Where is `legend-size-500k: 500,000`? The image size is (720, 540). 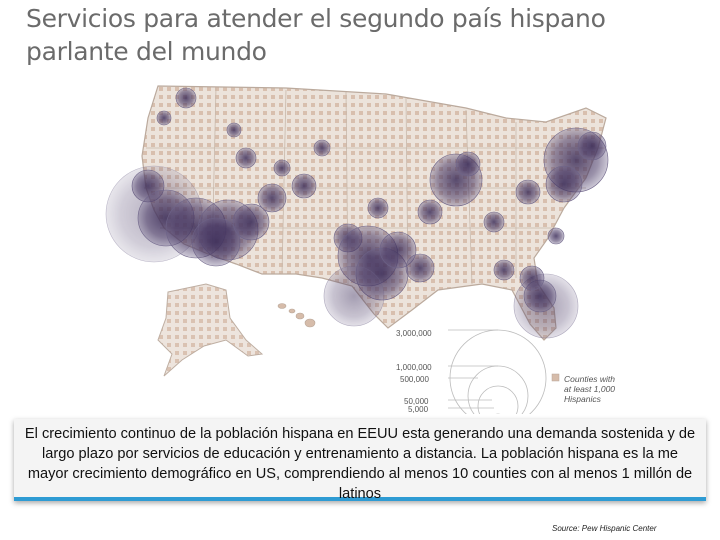
legend-size-500k: 500,000 is located at coordinates (414, 379).